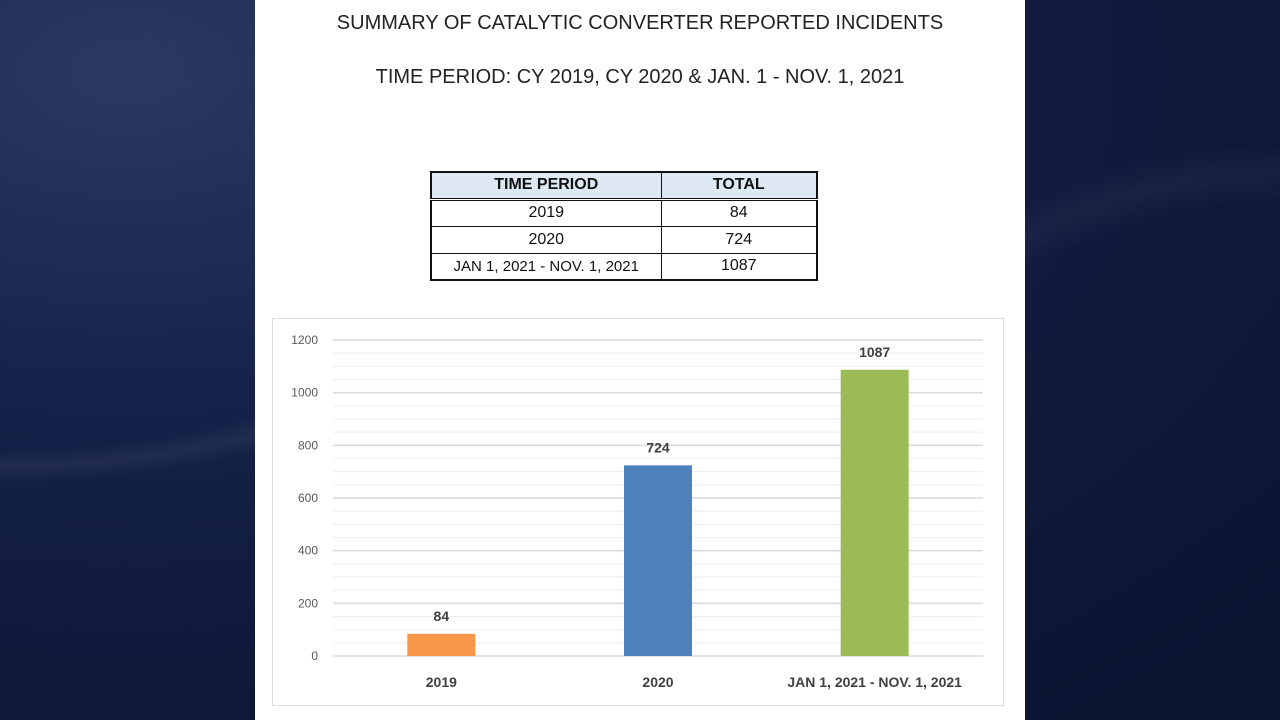 The height and width of the screenshot is (720, 1280). Describe the element at coordinates (308, 445) in the screenshot. I see `y-tick-label: 800` at that location.